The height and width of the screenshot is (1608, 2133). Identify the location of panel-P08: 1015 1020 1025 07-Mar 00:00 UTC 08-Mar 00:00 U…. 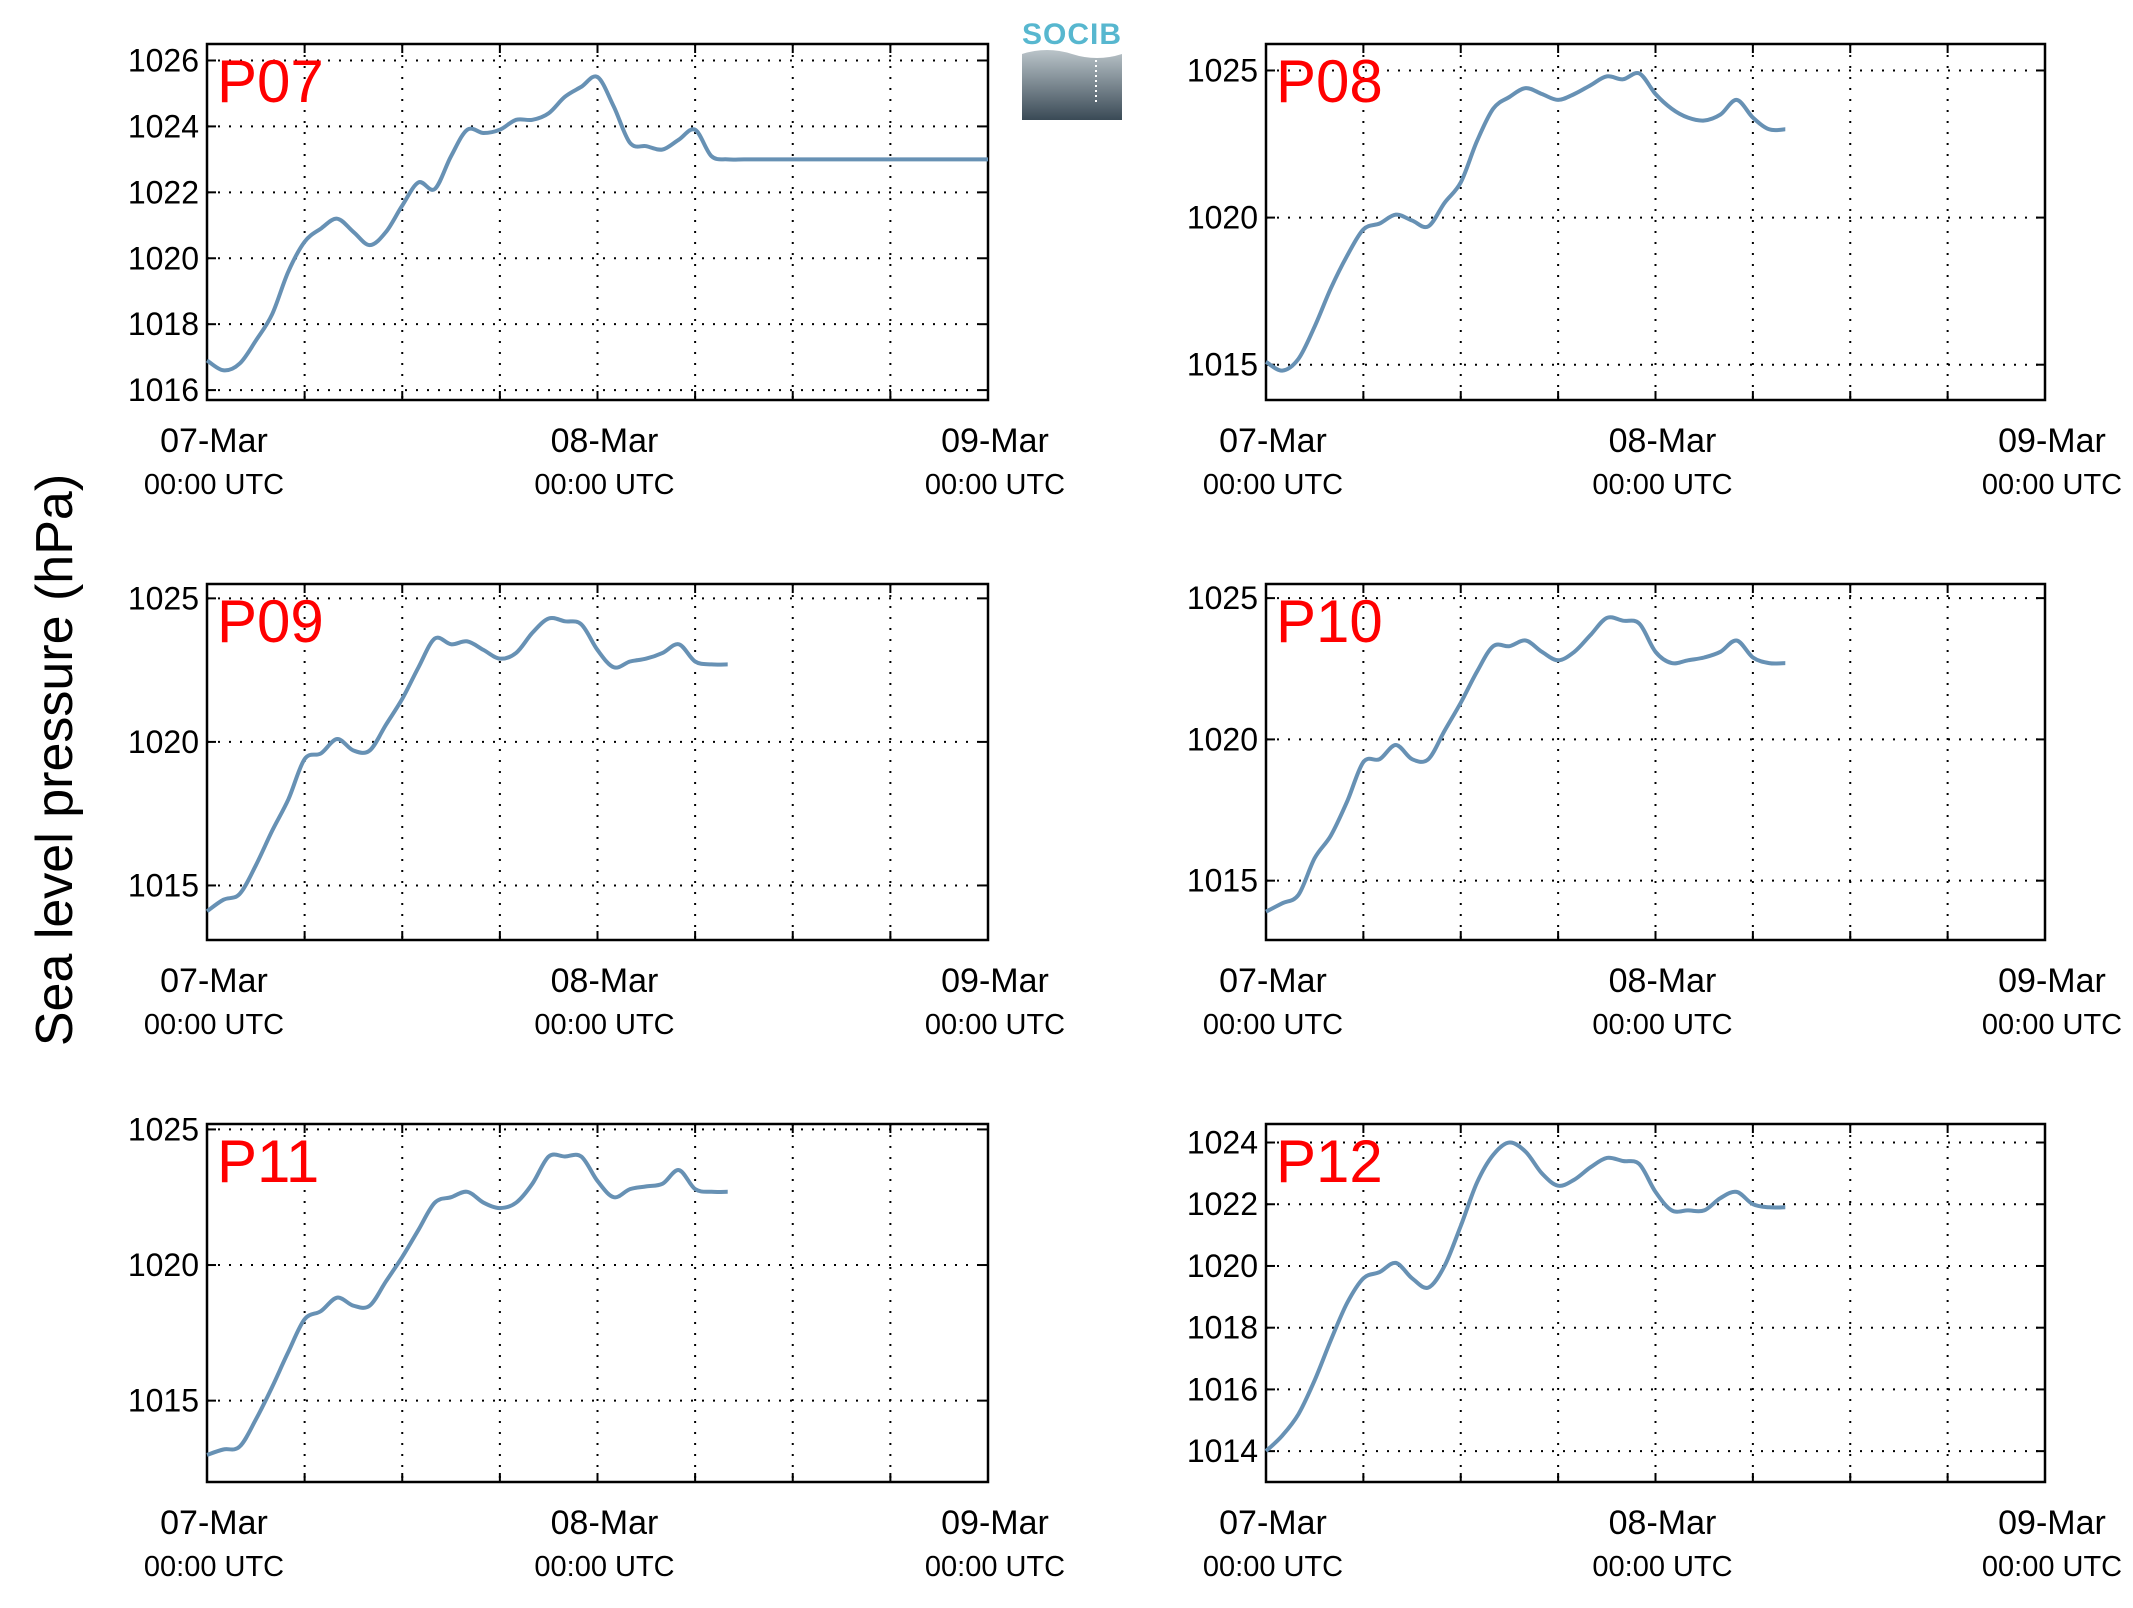
(1654, 271).